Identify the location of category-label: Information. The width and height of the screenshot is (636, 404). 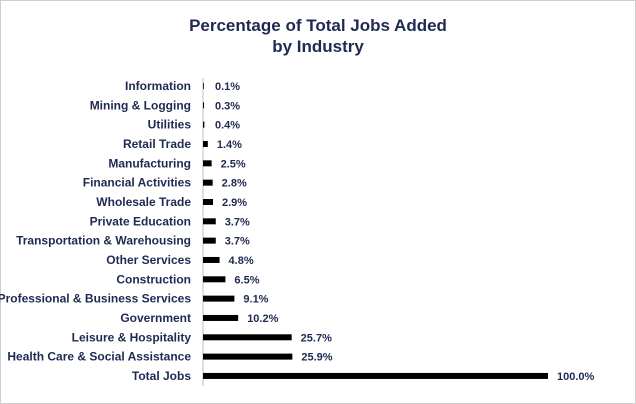
(158, 86).